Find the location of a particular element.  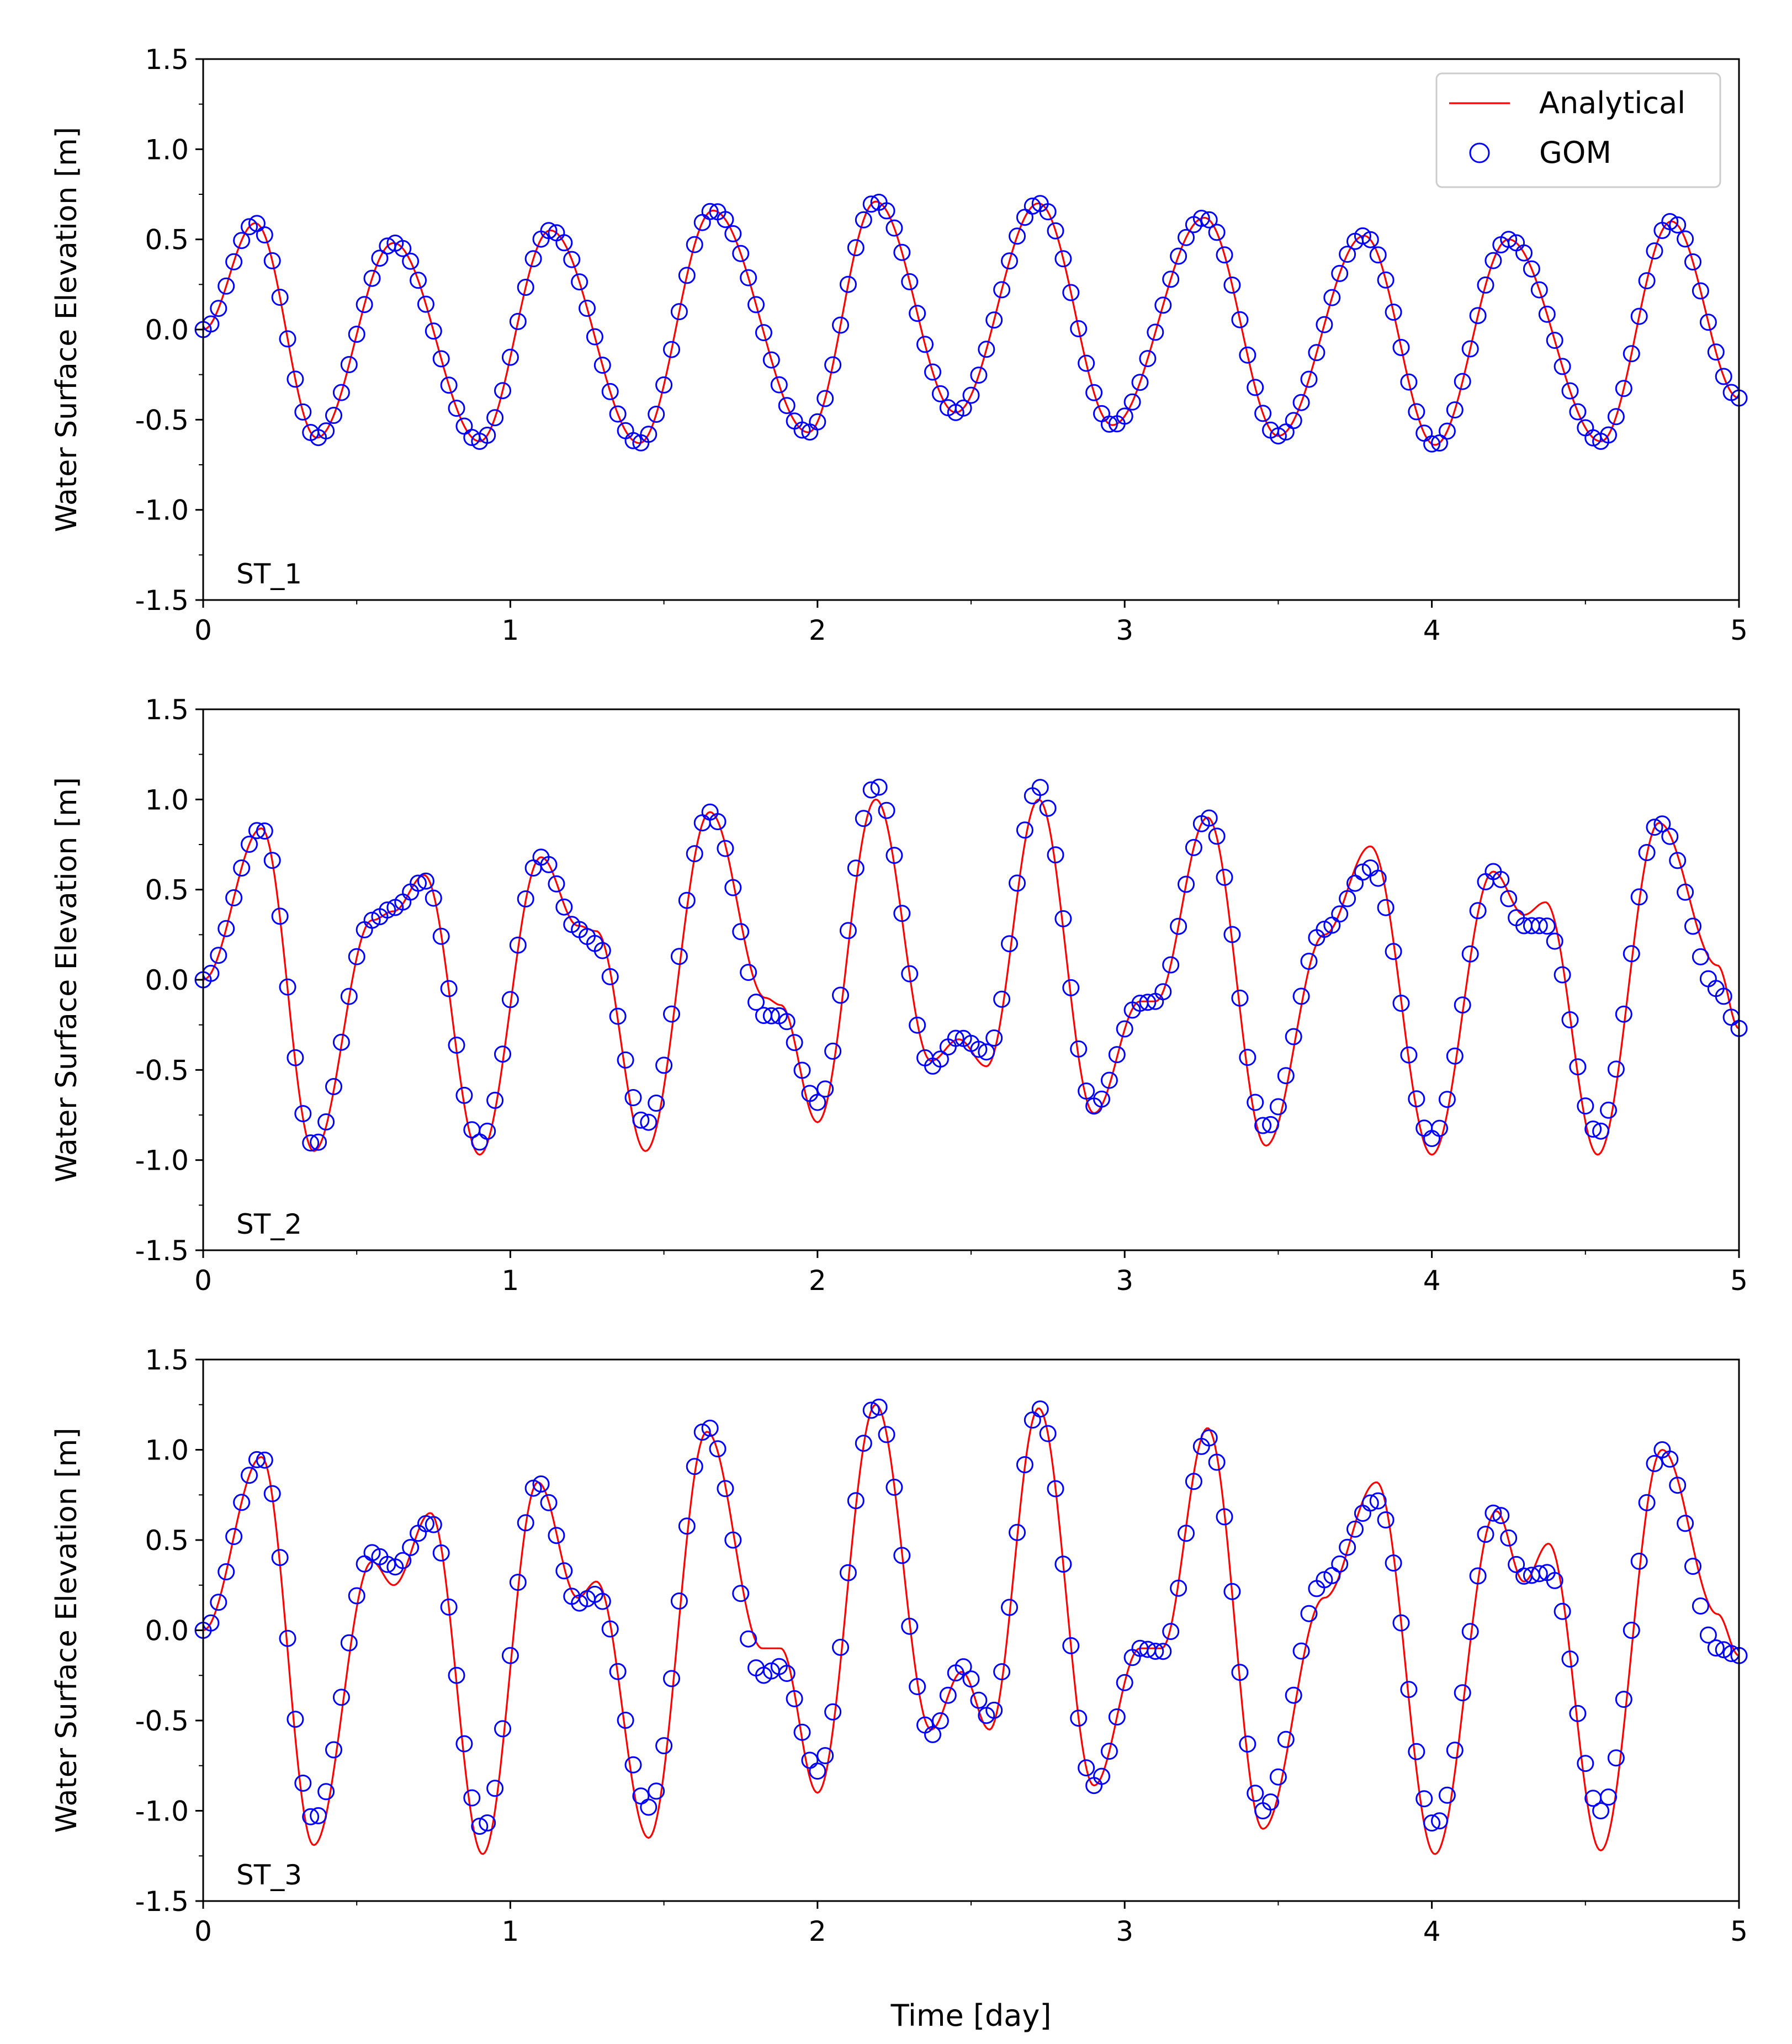

y-tick-label: 0.0 is located at coordinates (167, 1631).